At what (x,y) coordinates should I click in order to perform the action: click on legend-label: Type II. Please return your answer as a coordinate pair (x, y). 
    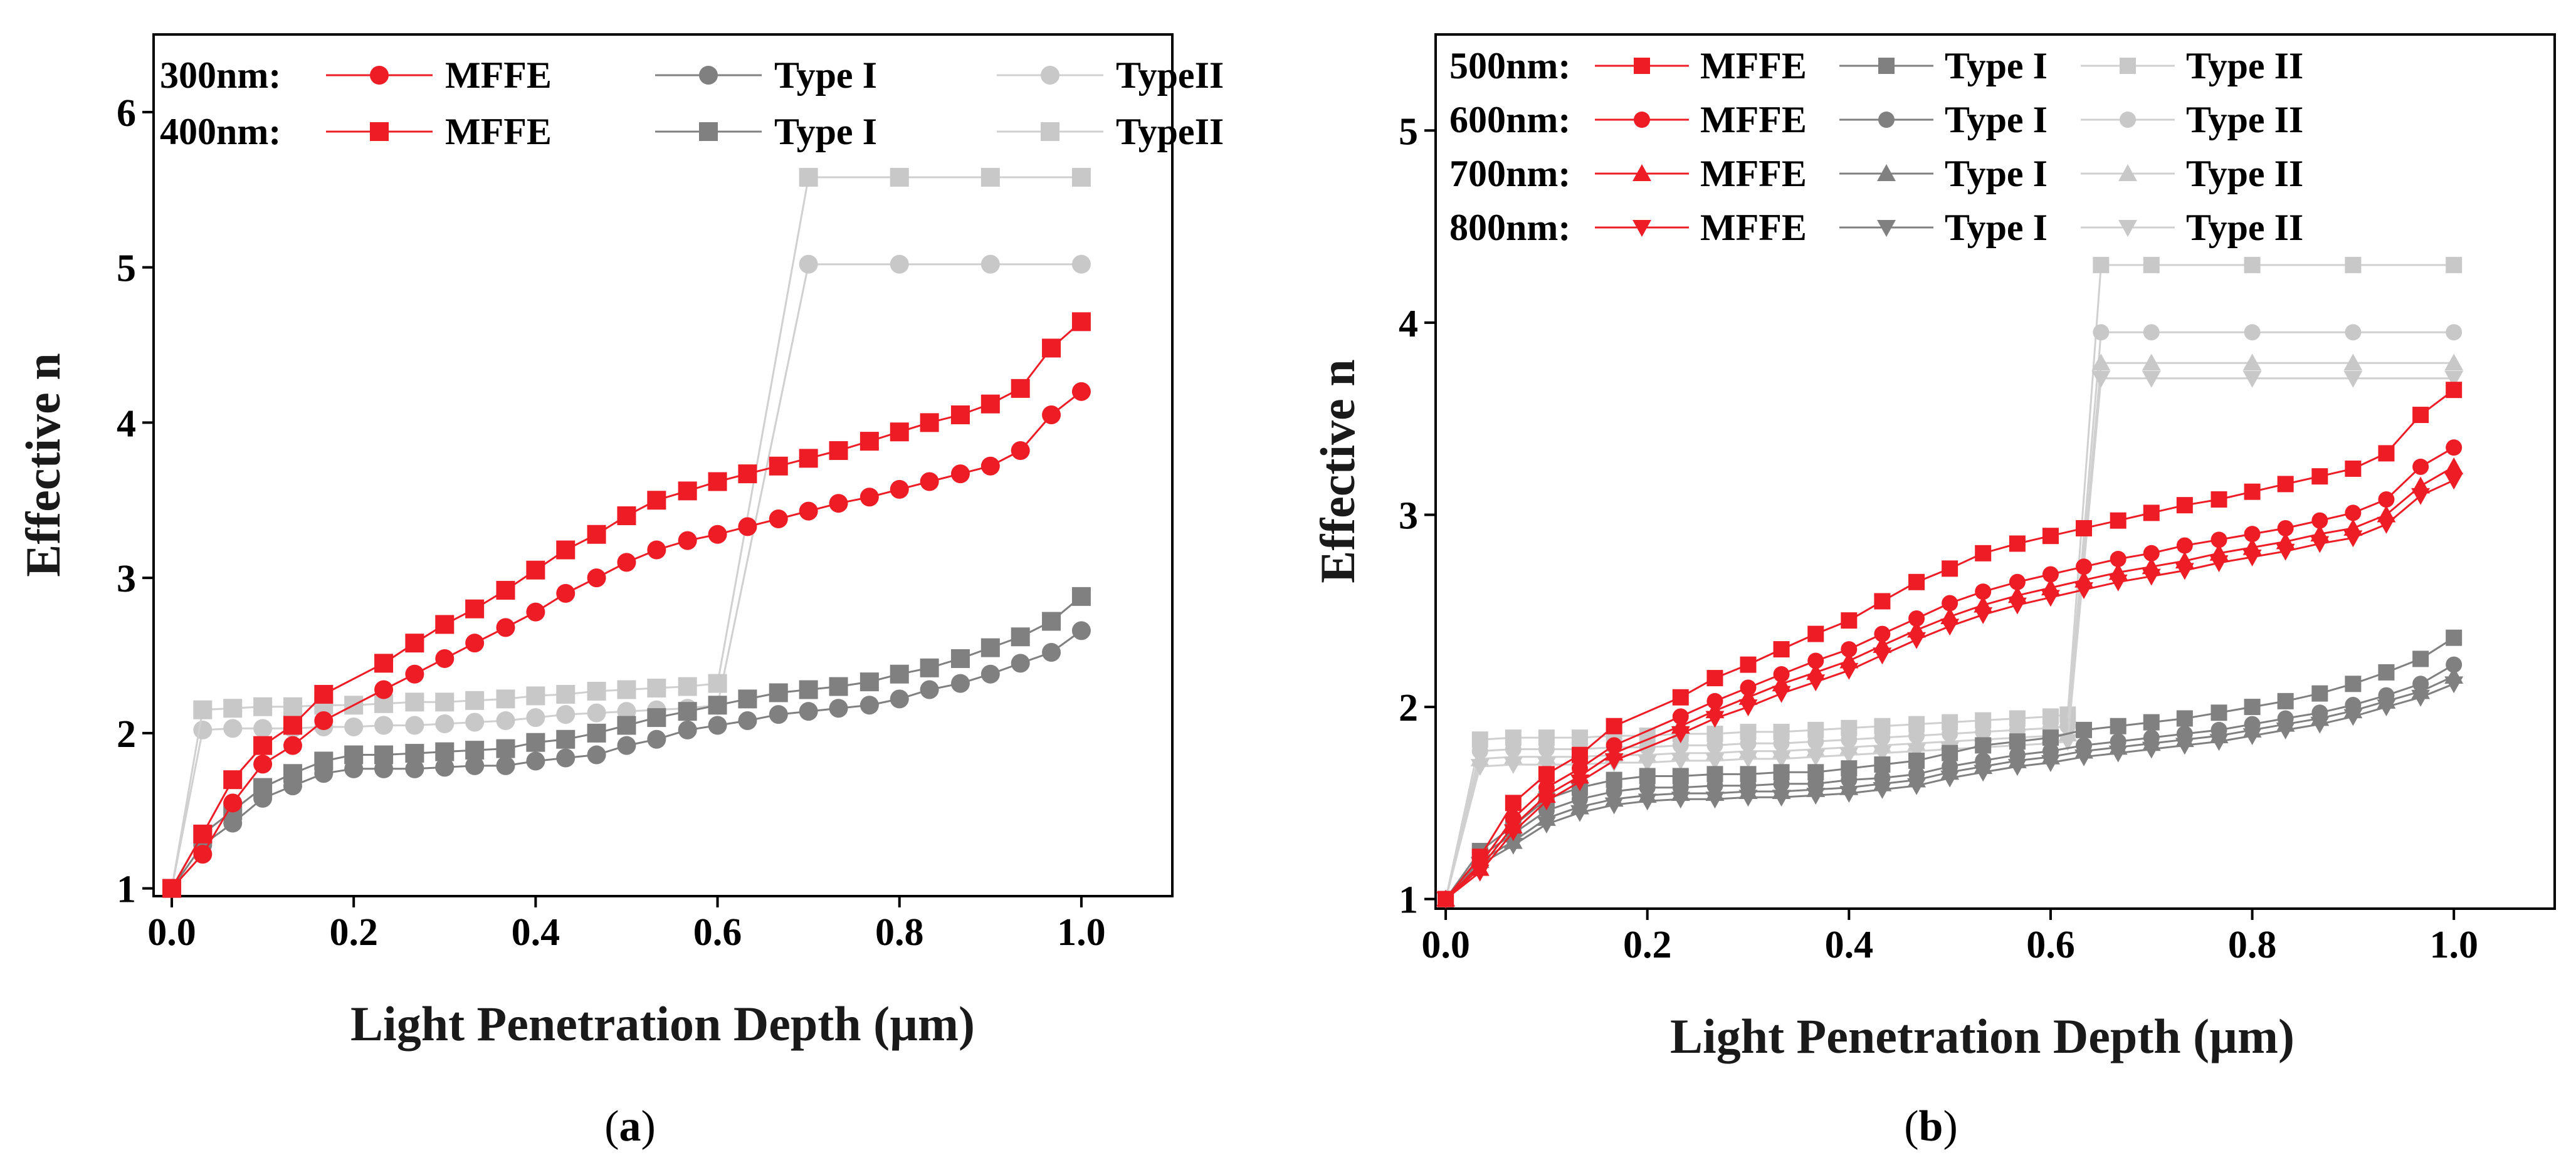
    Looking at the image, I should click on (2244, 119).